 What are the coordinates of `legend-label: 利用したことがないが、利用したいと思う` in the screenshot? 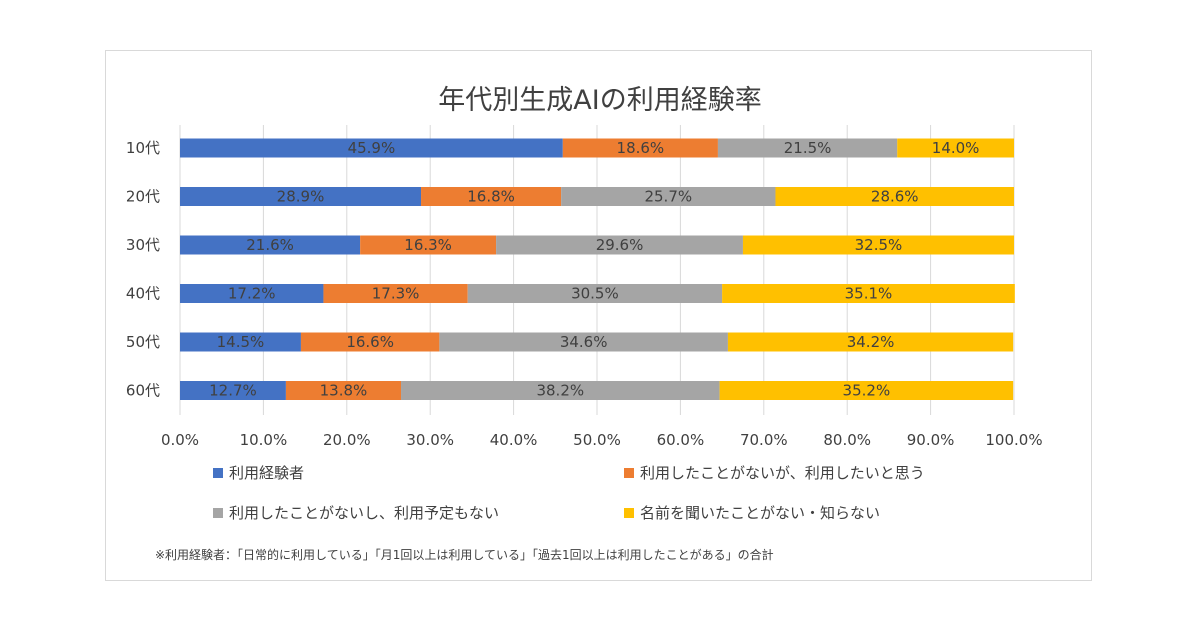 It's located at (782, 473).